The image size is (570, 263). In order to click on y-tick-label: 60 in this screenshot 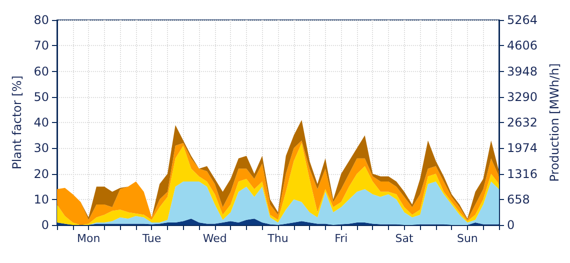, I will do `click(41, 71)`.